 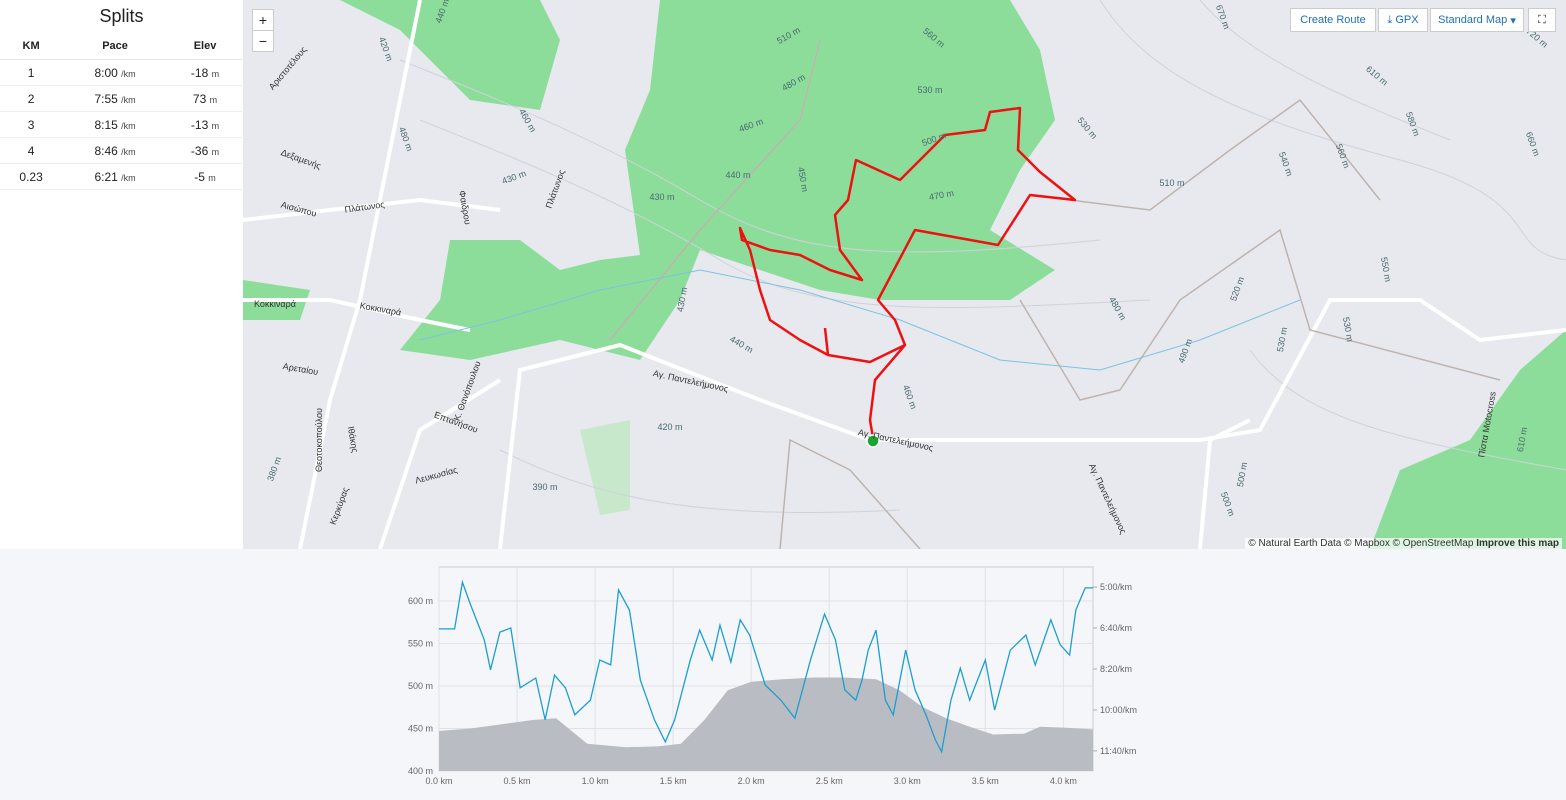 I want to click on y-tick-label: 500 m, so click(x=420, y=686).